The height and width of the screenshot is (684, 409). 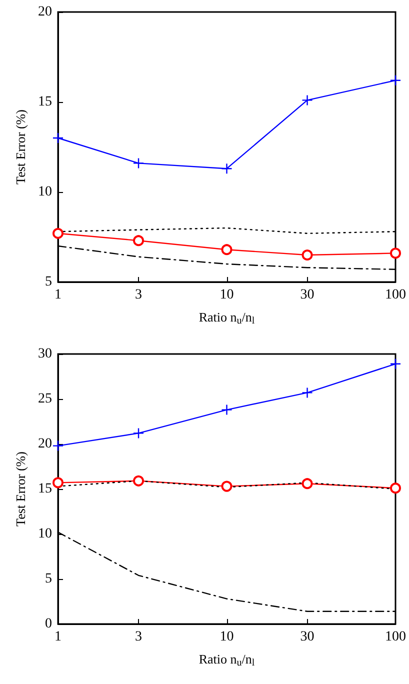 I want to click on y-tick-label: 30, so click(x=45, y=354).